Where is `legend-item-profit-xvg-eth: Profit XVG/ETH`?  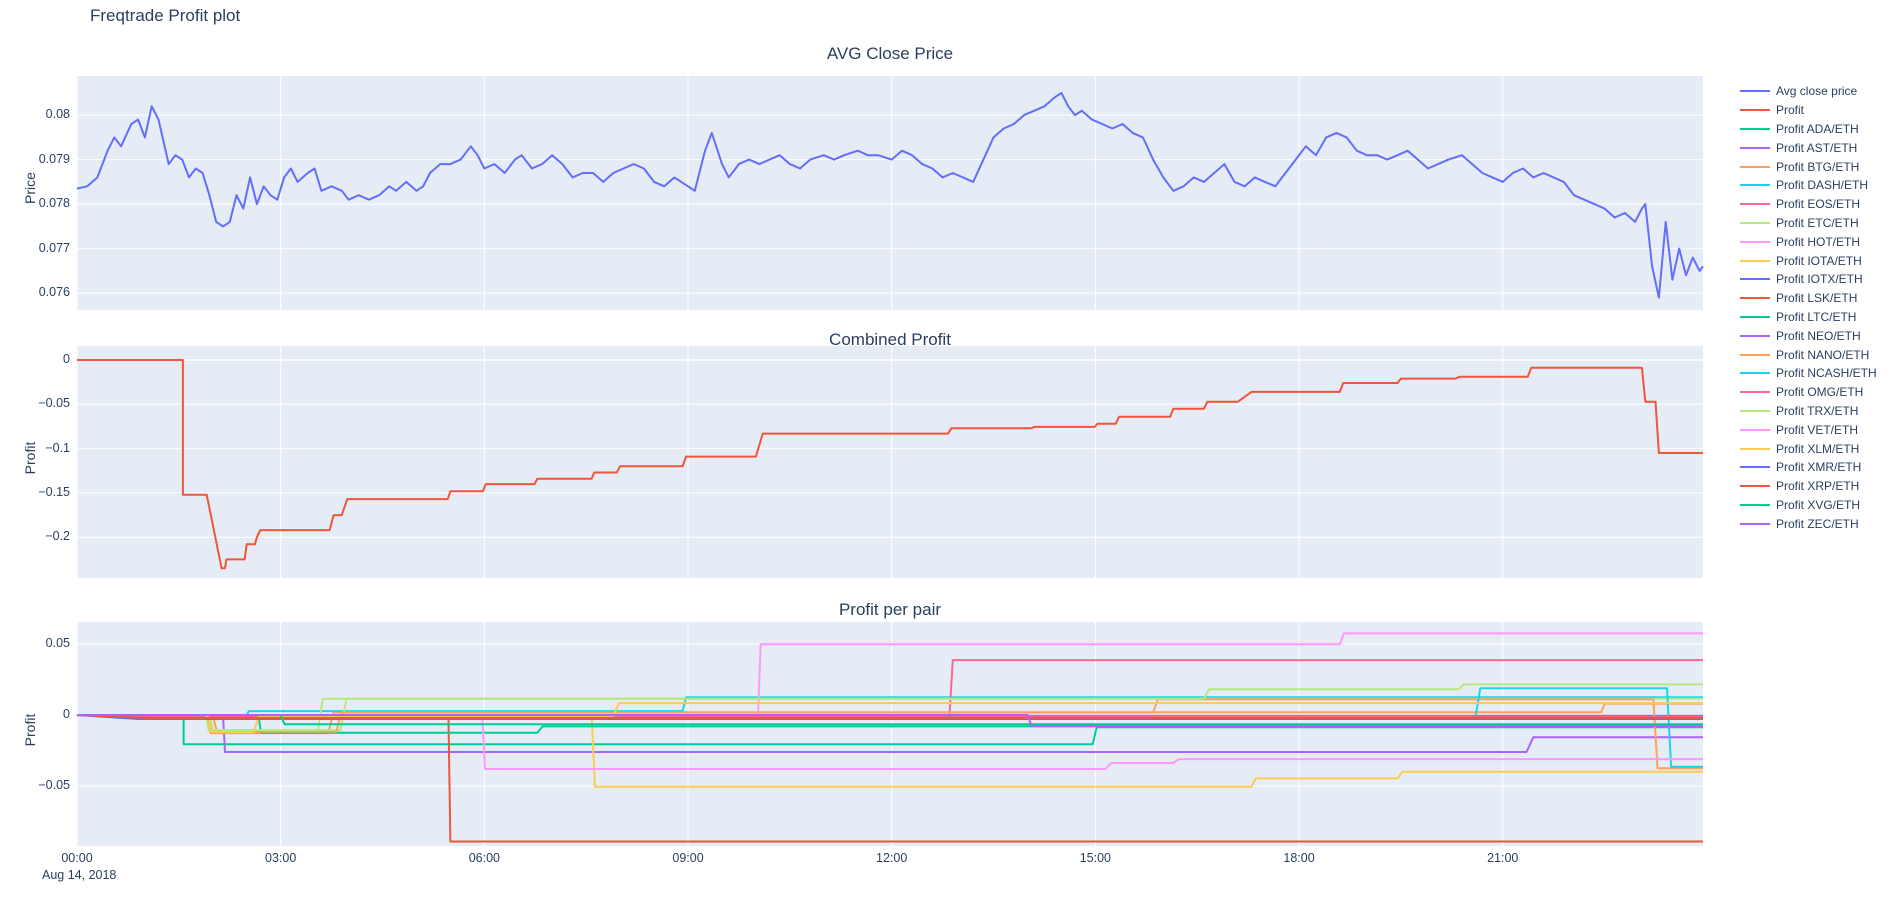 legend-item-profit-xvg-eth: Profit XVG/ETH is located at coordinates (1808, 505).